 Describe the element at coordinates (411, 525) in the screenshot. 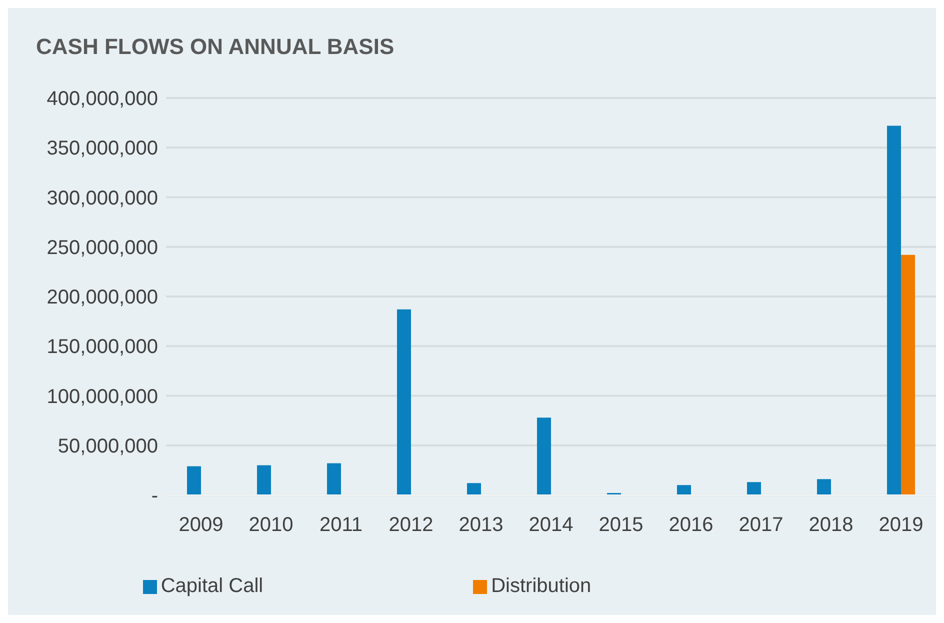

I see `x-tick-label: 2012` at that location.